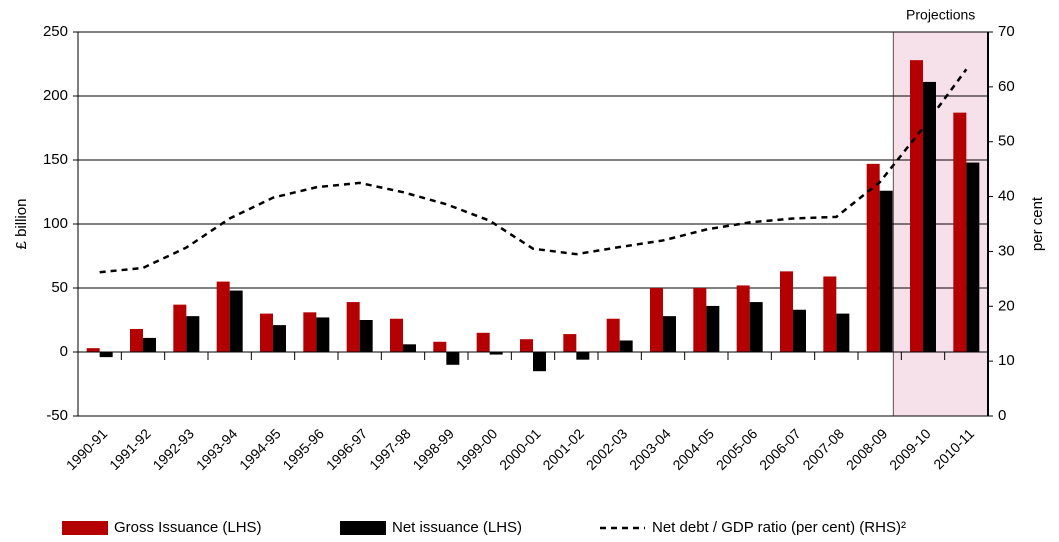  What do you see at coordinates (867, 449) in the screenshot?
I see `x-tick-label: 2008-09` at bounding box center [867, 449].